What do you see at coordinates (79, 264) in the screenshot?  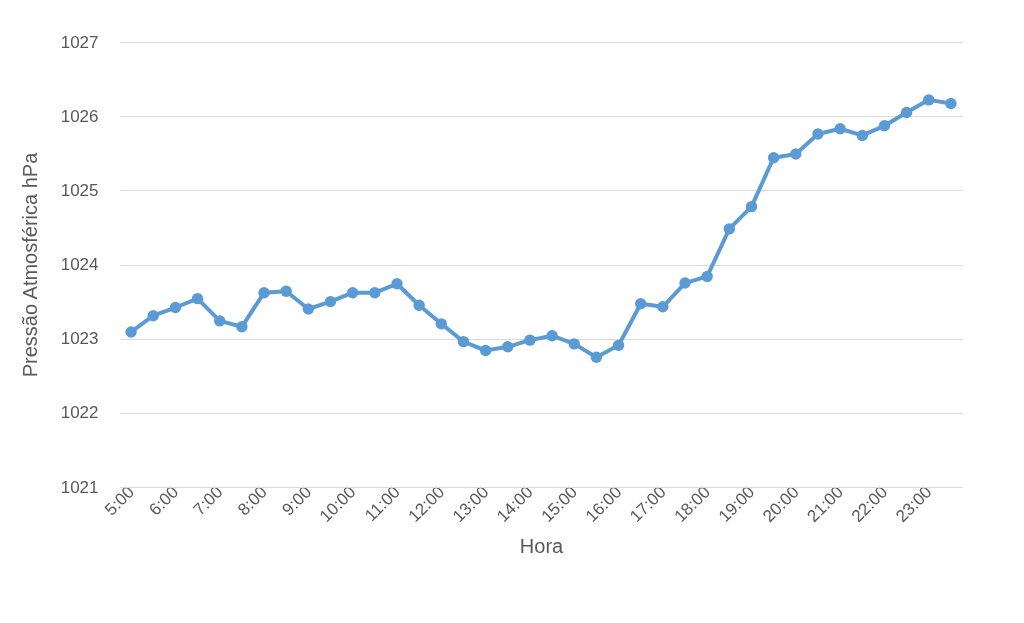 I see `y-tick-label: 1024` at bounding box center [79, 264].